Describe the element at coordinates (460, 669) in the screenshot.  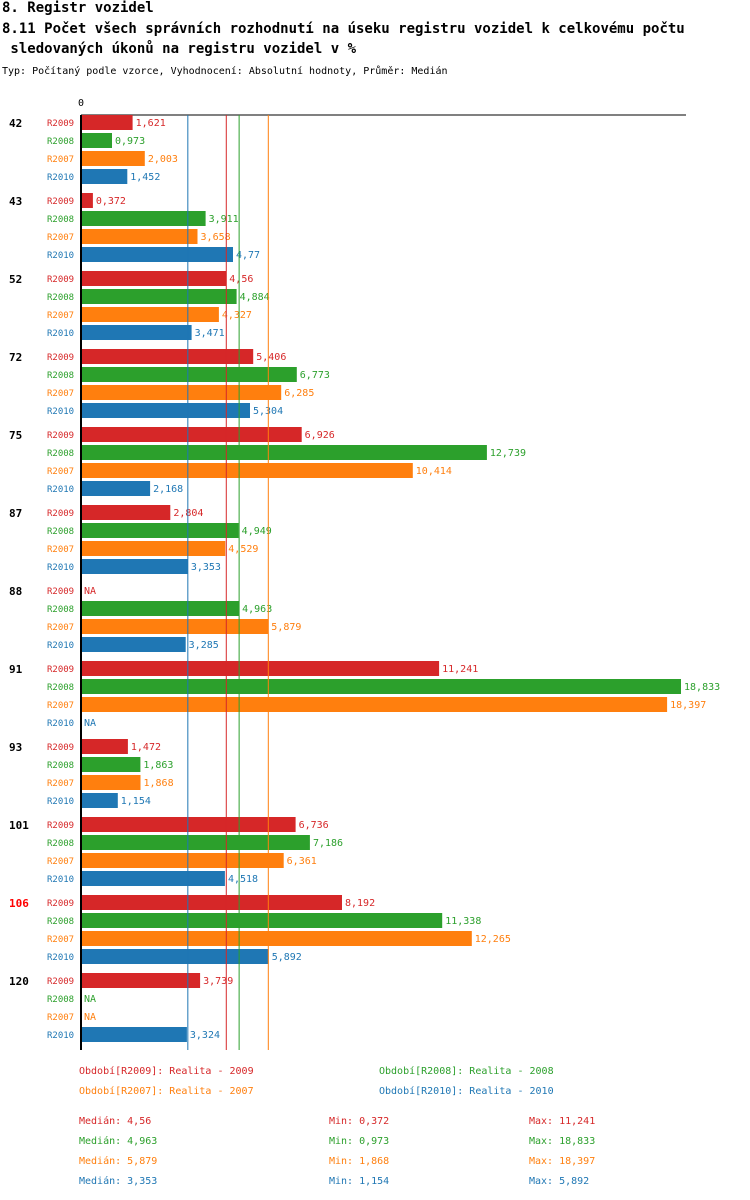
I see `bar-value-label: 11,241` at that location.